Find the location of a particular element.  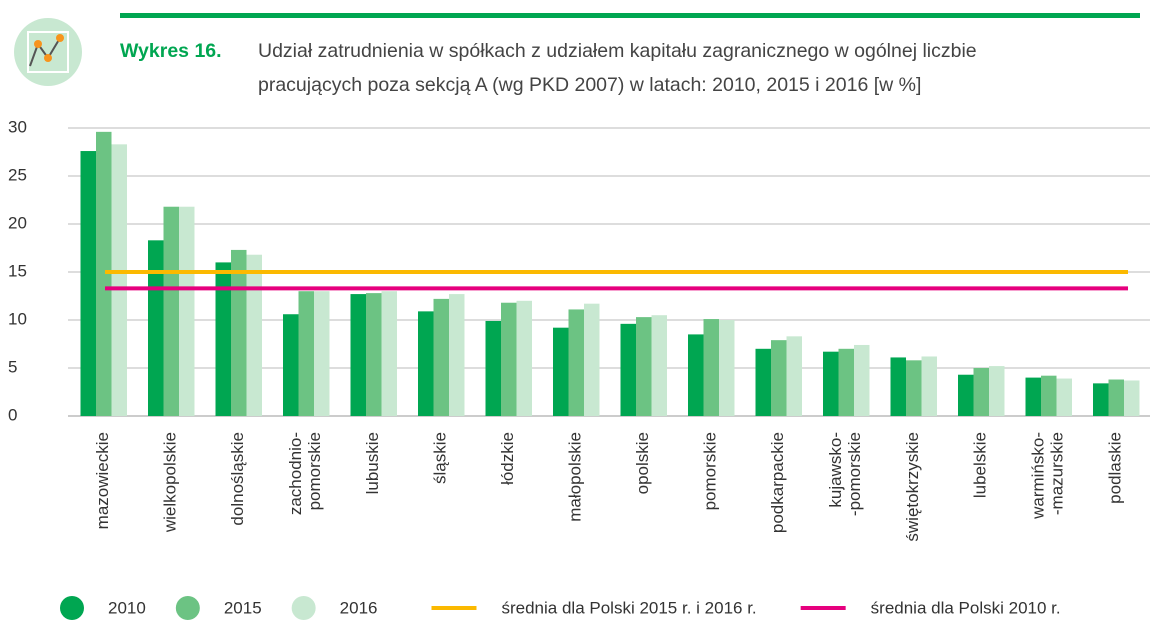

y-tick-label: 25 is located at coordinates (17, 174).